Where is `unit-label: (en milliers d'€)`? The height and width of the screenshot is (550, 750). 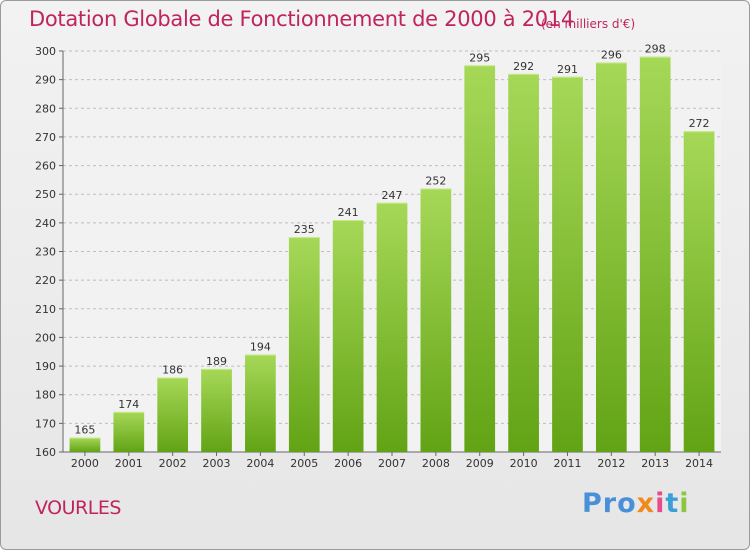 unit-label: (en milliers d'€) is located at coordinates (588, 24).